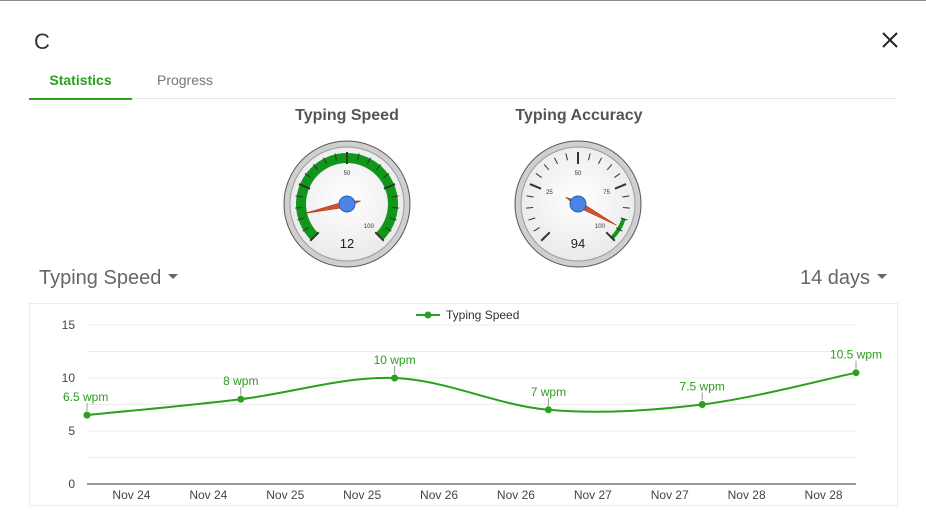 This screenshot has height=527, width=926. I want to click on speed-gauge-title: Typing Speed, so click(347, 115).